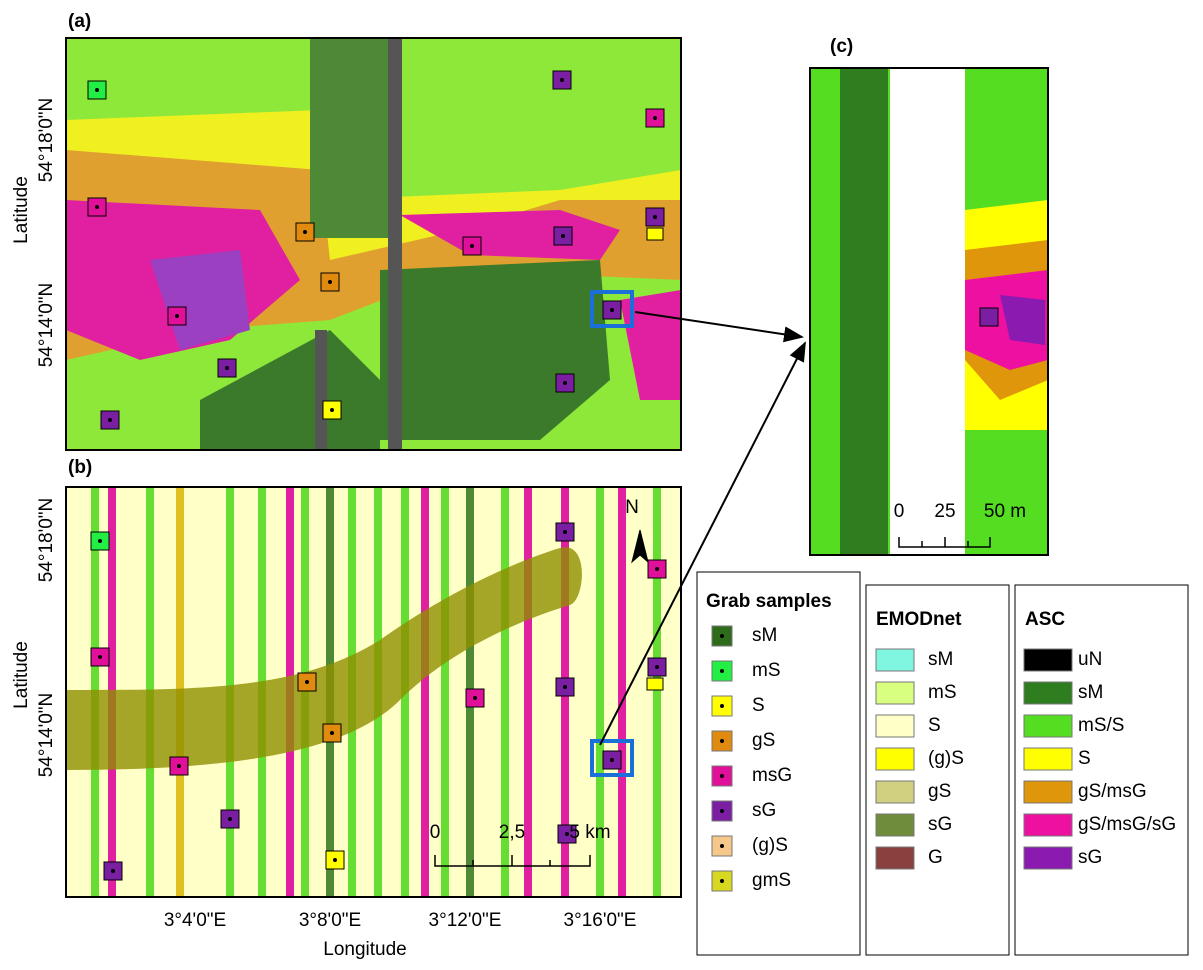 Image resolution: width=1203 pixels, height=970 pixels. I want to click on legend-label: mS/S, so click(1101, 725).